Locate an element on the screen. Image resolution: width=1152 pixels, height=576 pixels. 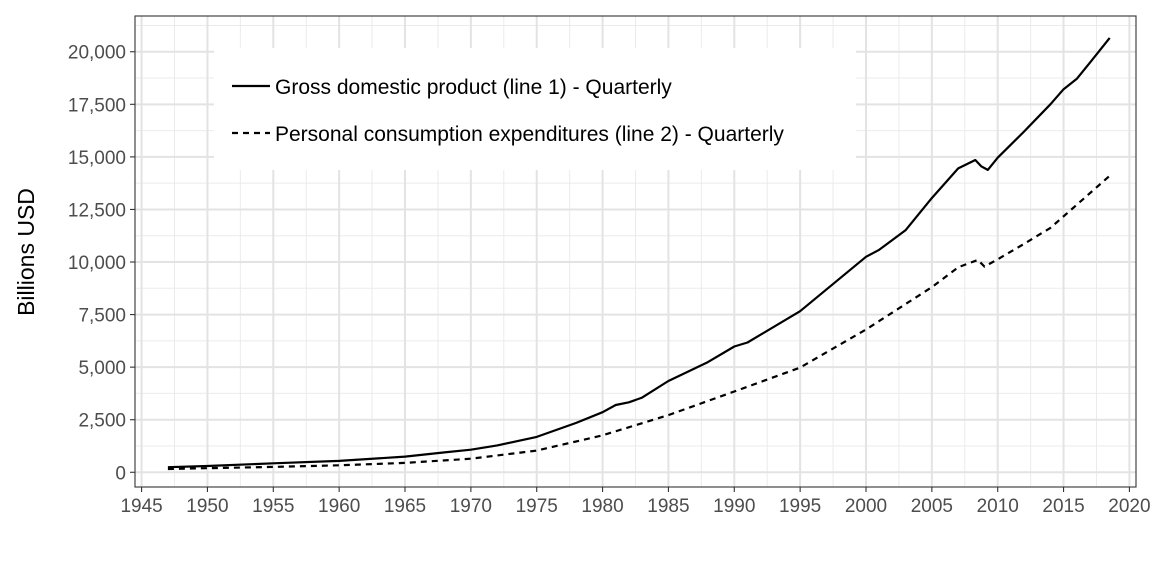
x-tick-label: 1990 is located at coordinates (734, 506).